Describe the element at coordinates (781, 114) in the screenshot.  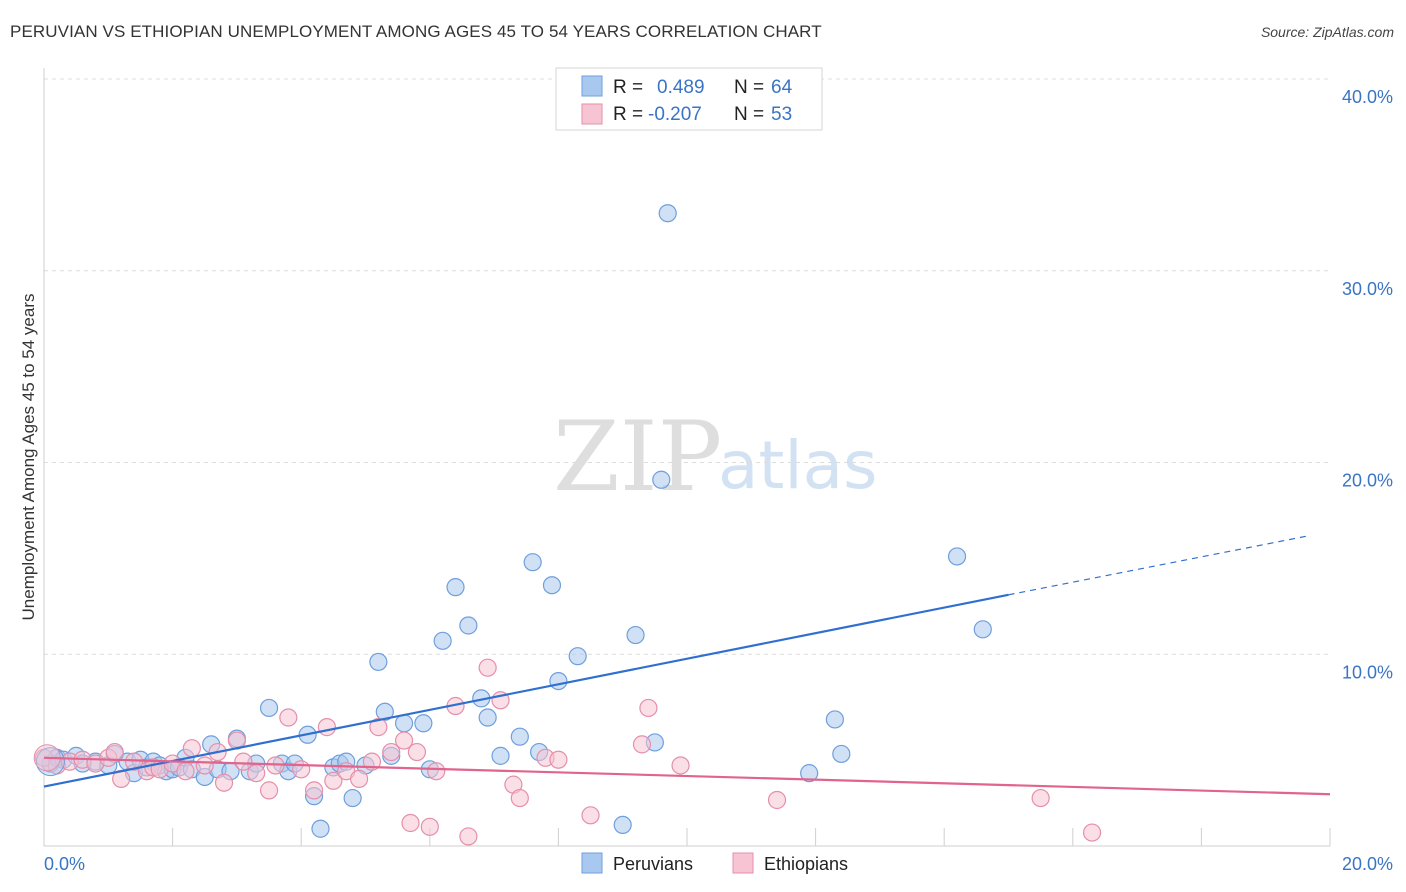
I see `legend-n-value-2: 53` at that location.